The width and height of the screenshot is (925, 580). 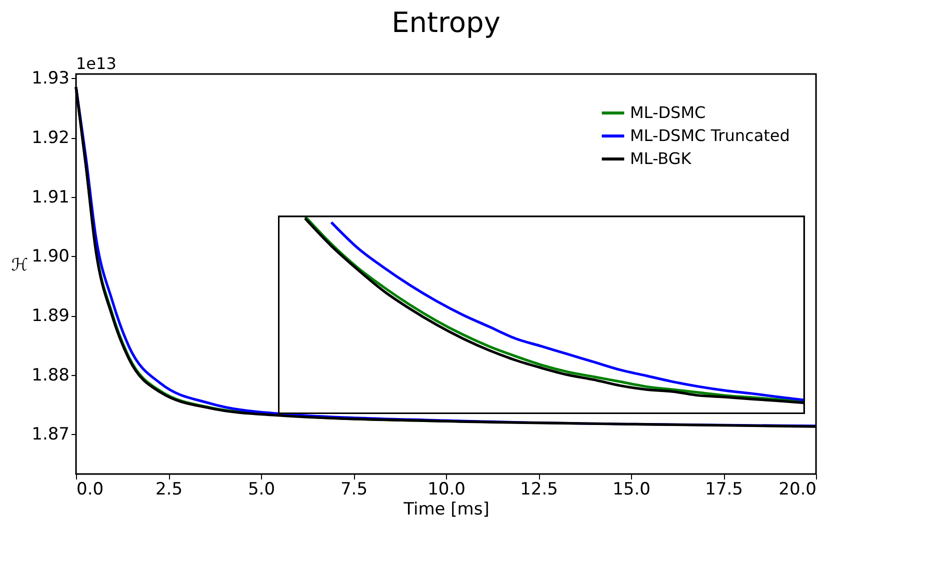 What do you see at coordinates (90, 490) in the screenshot?
I see `x-tick-label: 0.0` at bounding box center [90, 490].